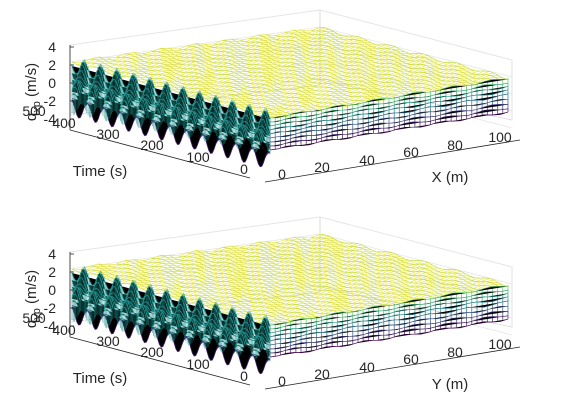 The image size is (571, 408). Describe the element at coordinates (52, 65) in the screenshot. I see `z-tick-label: 2` at that location.